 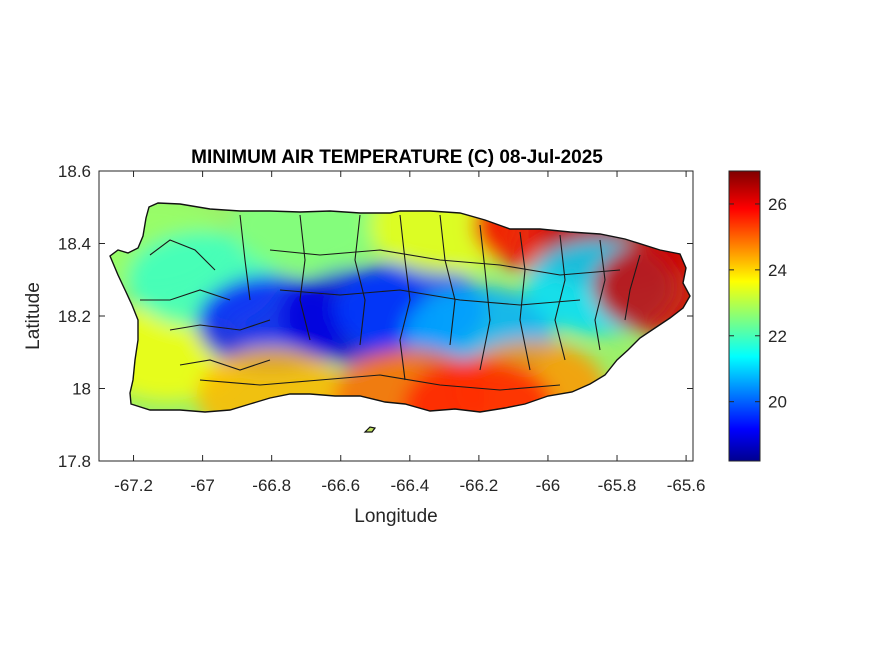 I want to click on x-tick-label: -66.8, so click(x=271, y=485).